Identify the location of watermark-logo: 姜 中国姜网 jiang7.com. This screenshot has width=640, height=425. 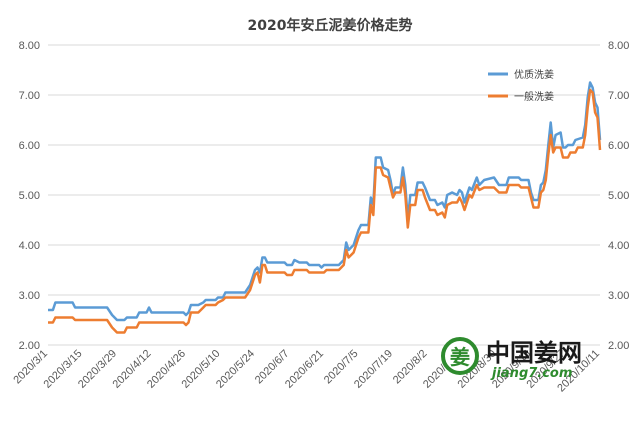
(511, 359).